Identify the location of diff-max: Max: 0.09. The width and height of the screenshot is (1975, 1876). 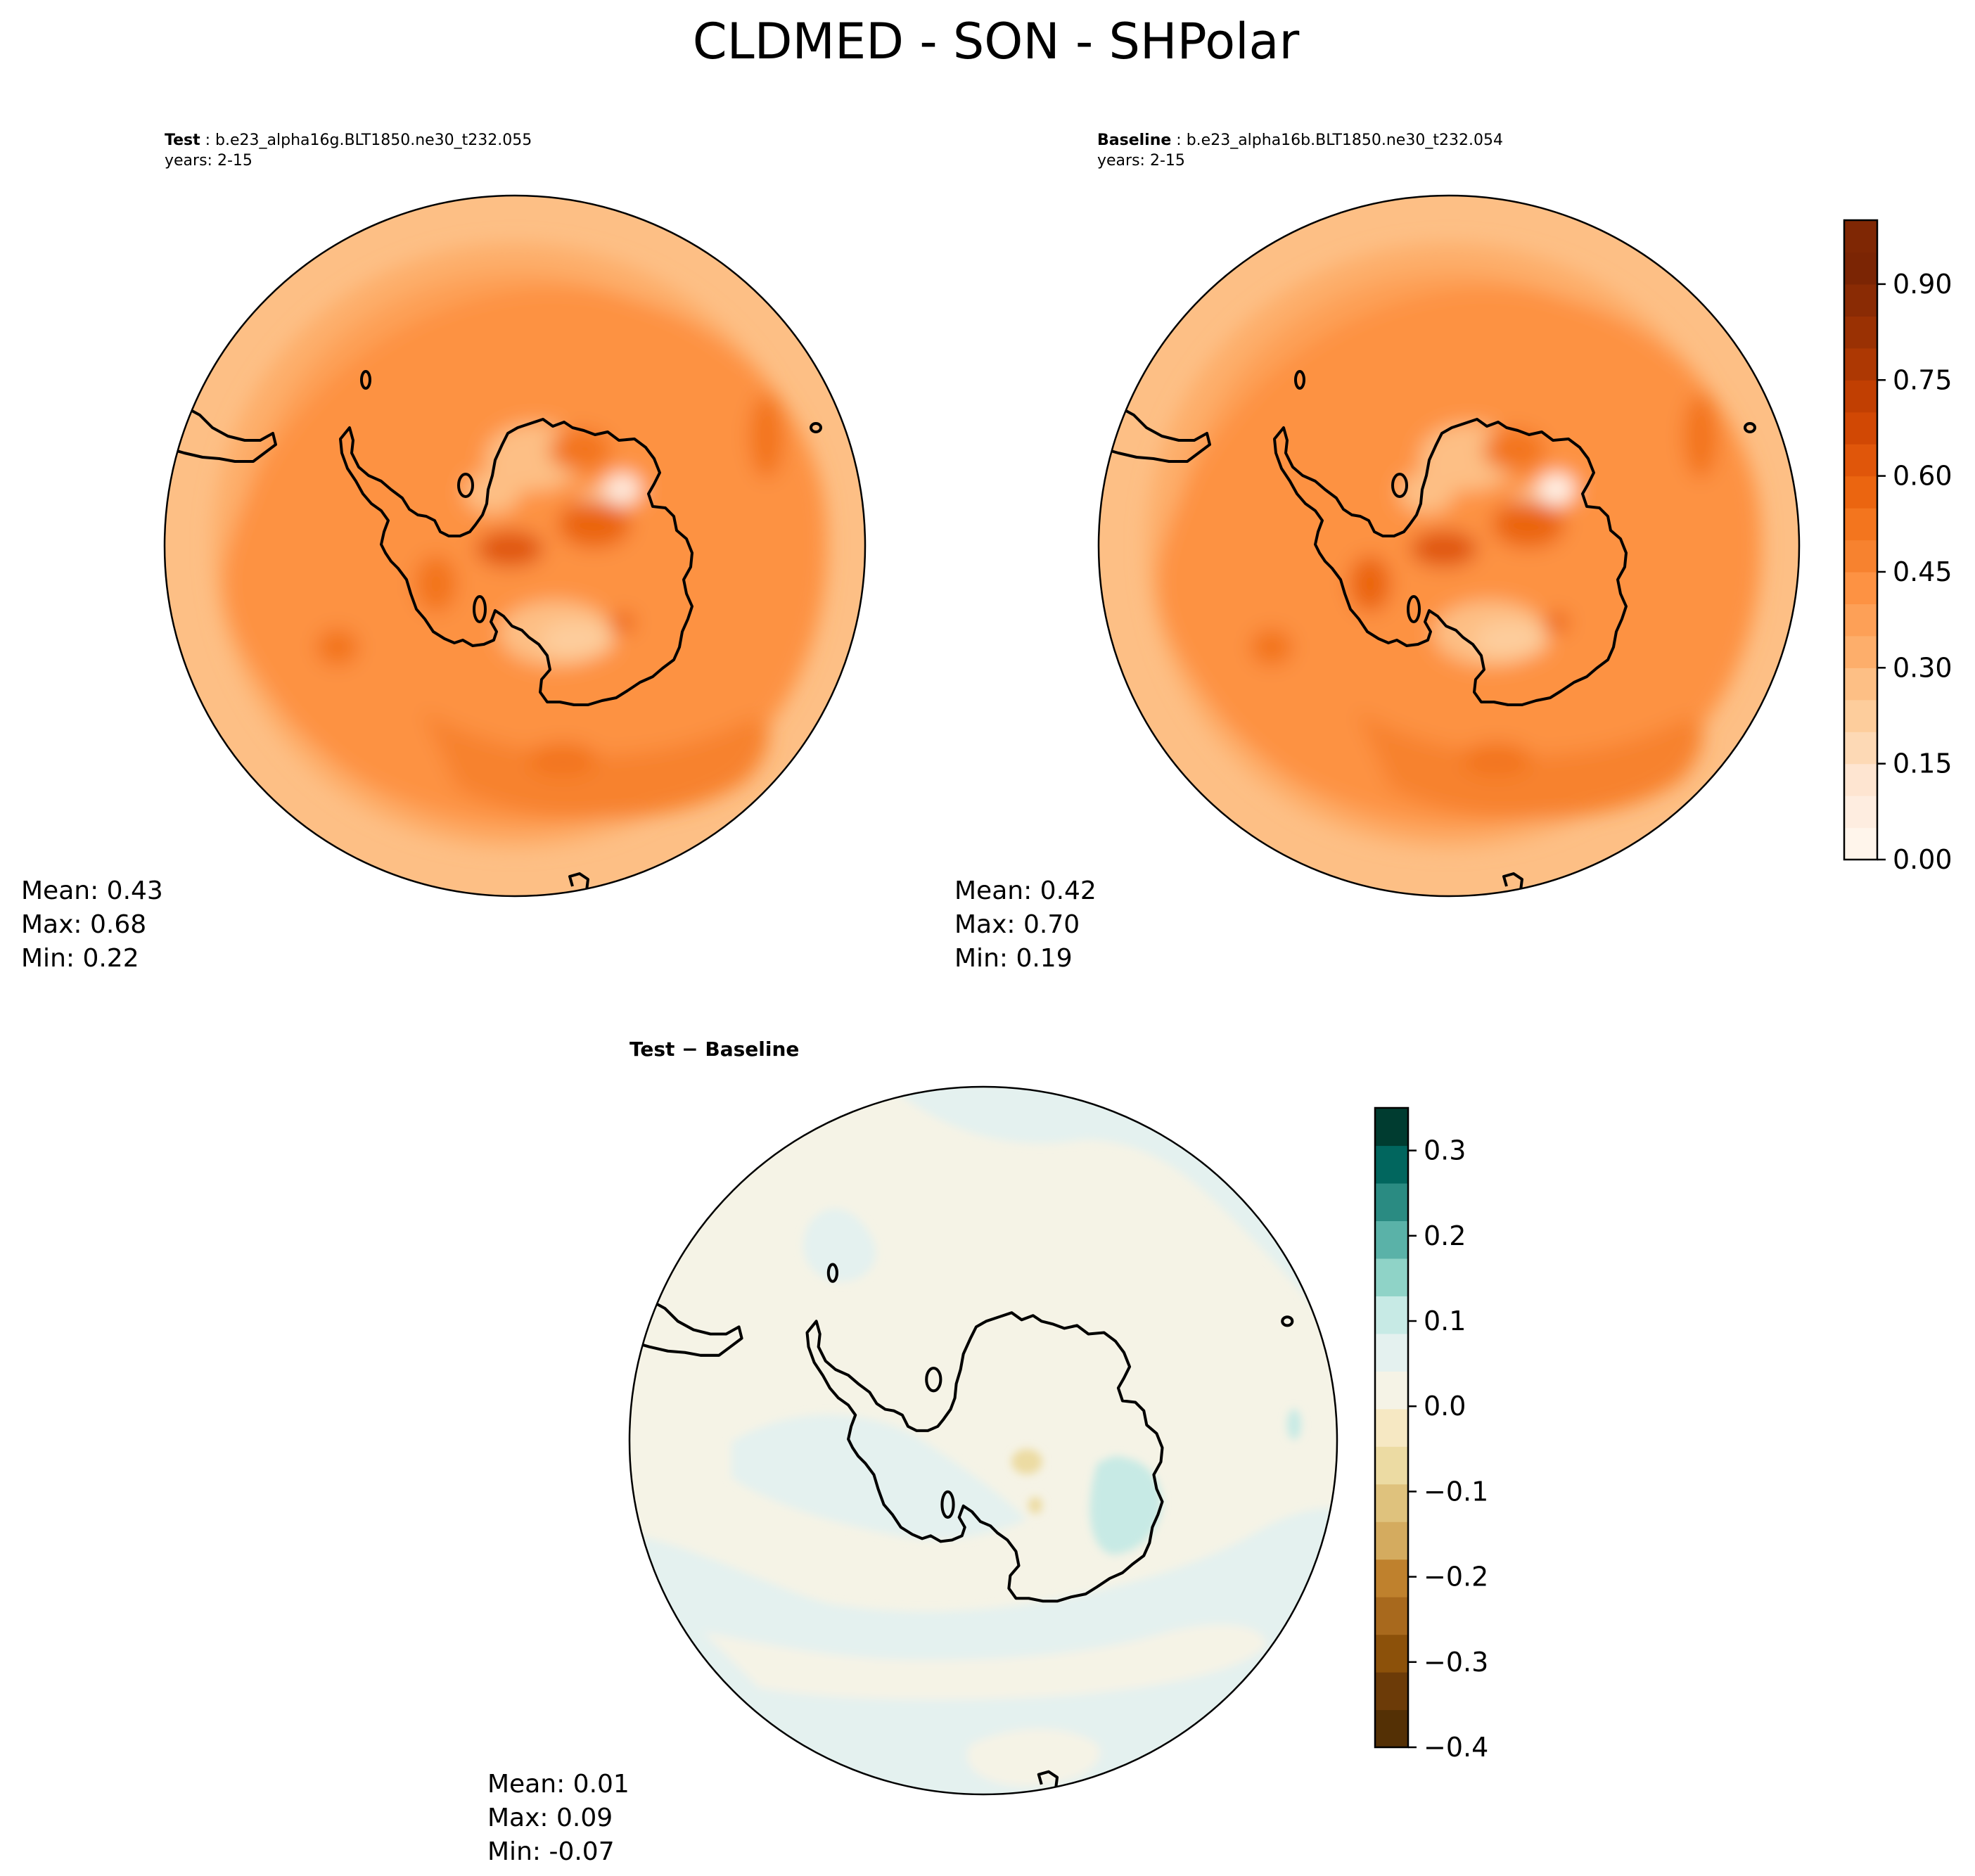
(550, 1818).